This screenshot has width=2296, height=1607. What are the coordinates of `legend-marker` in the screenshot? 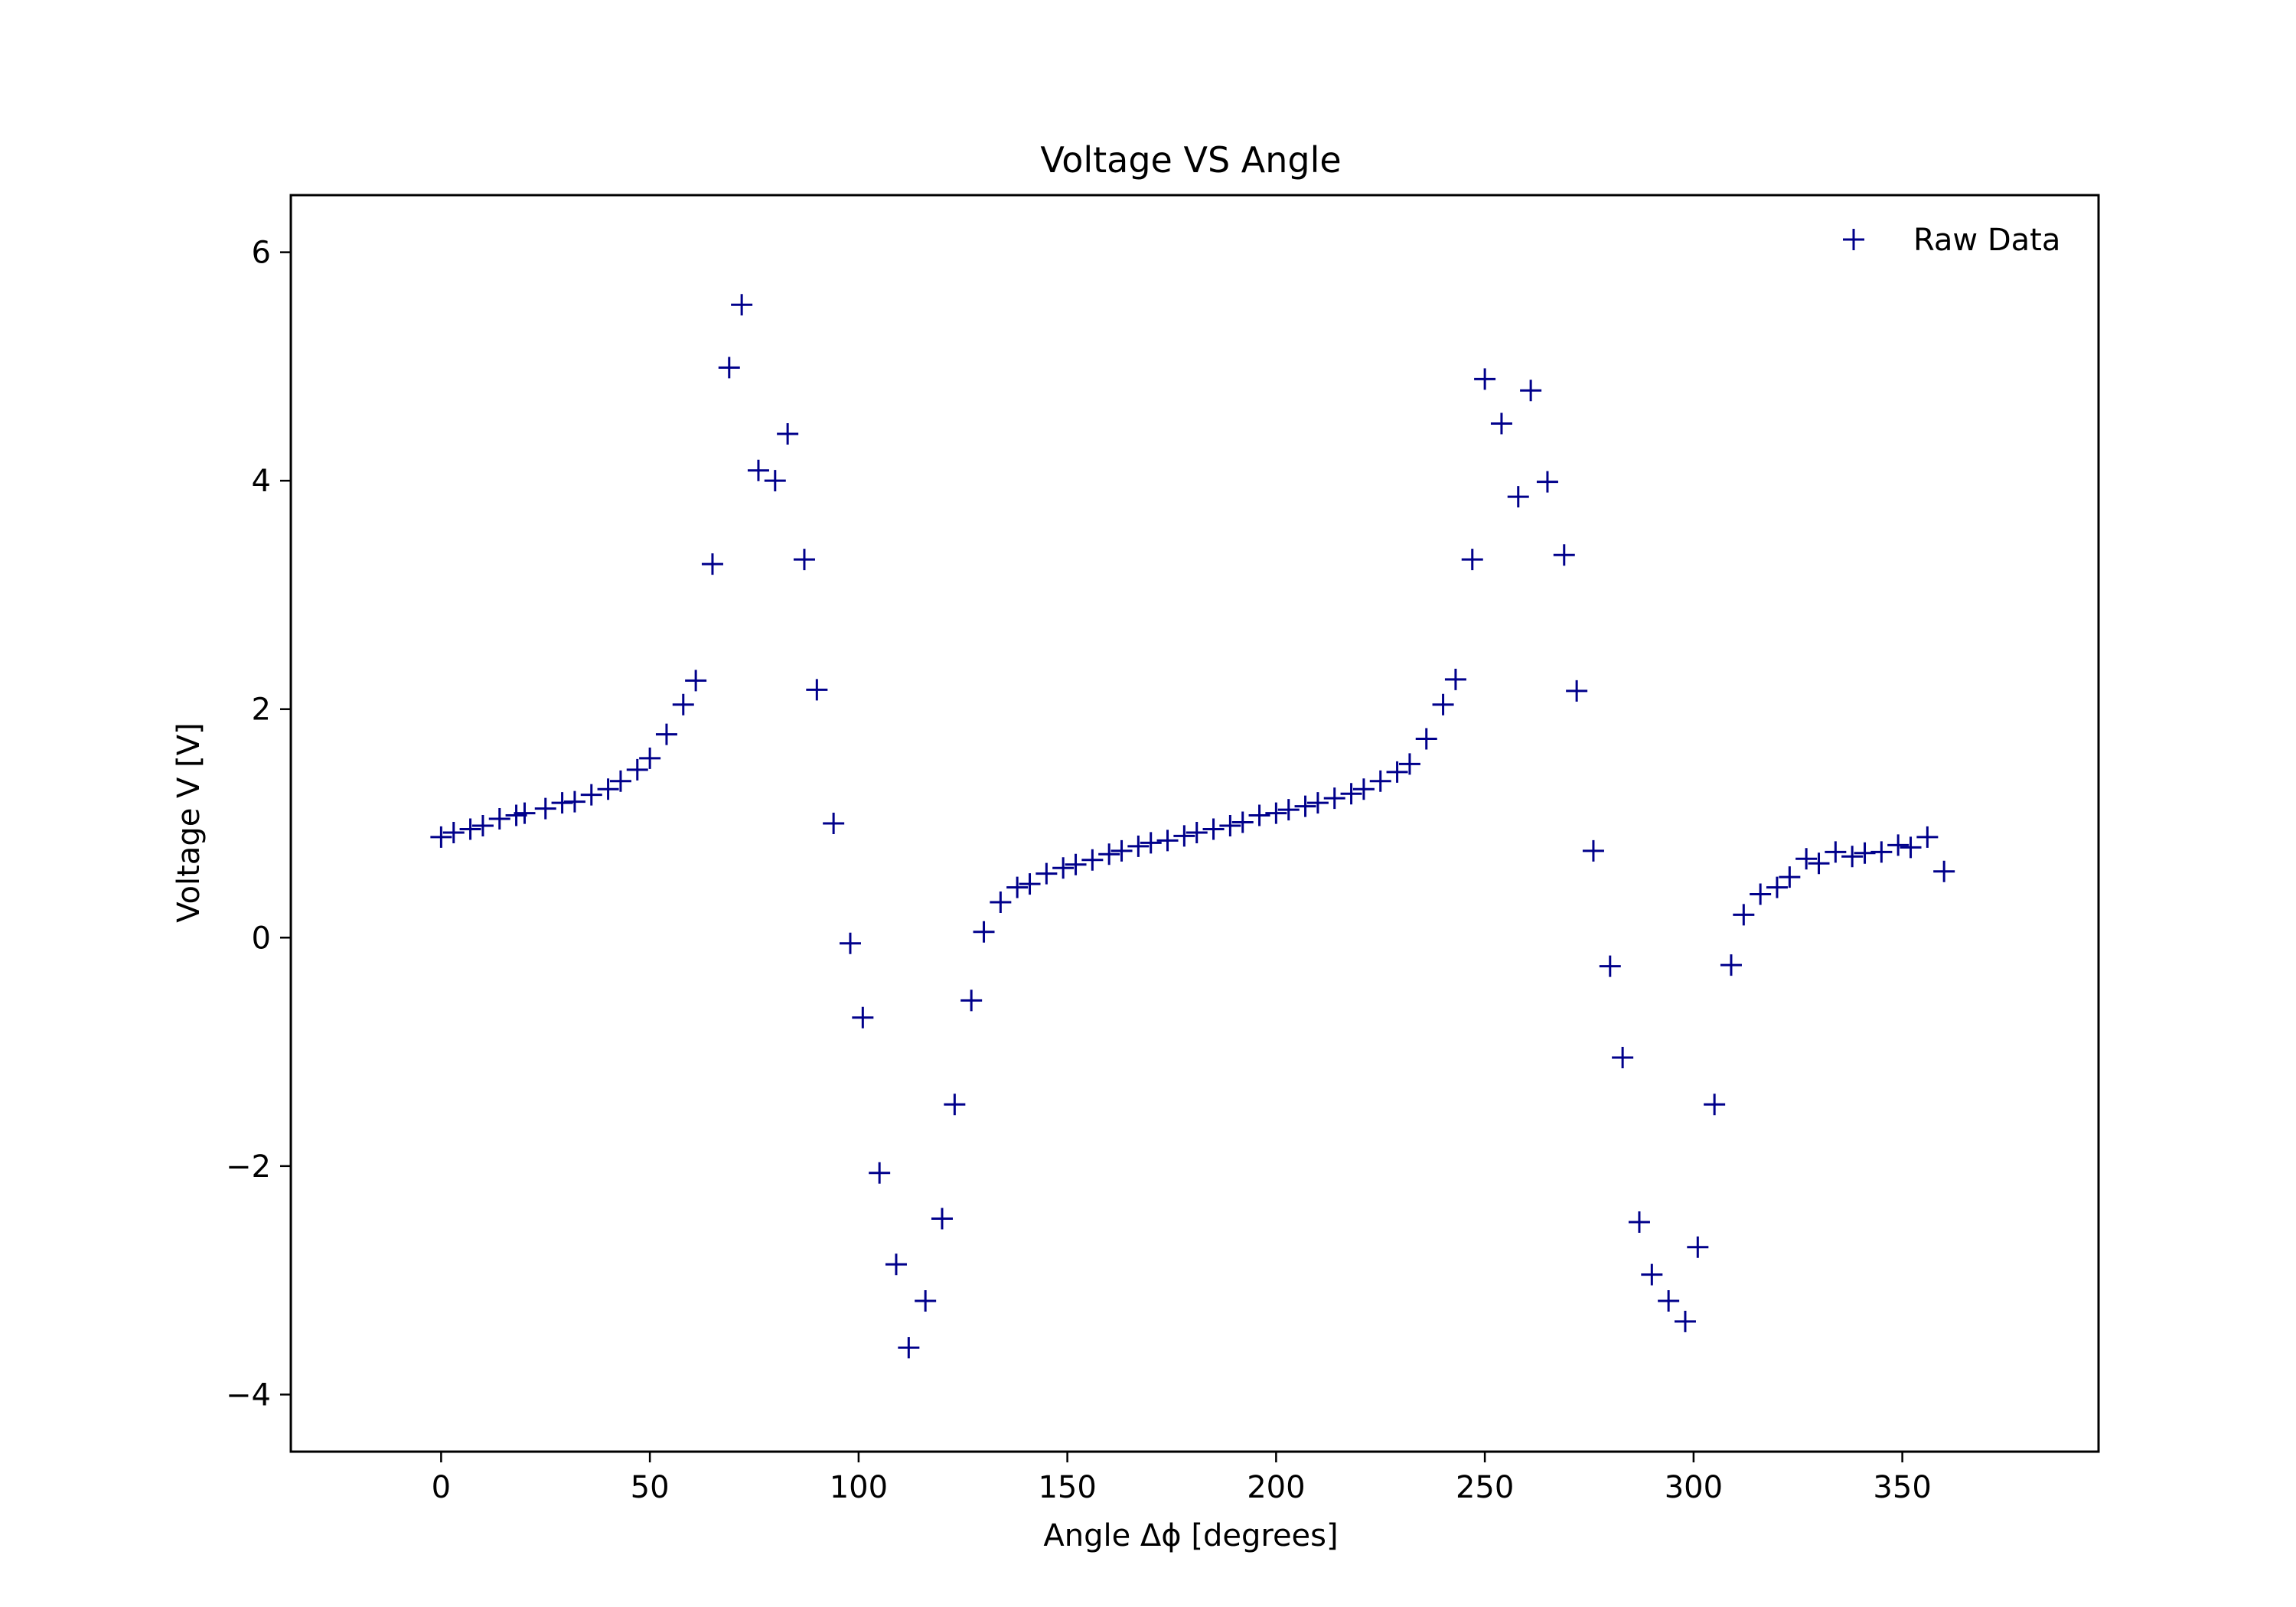 It's located at (1853, 239).